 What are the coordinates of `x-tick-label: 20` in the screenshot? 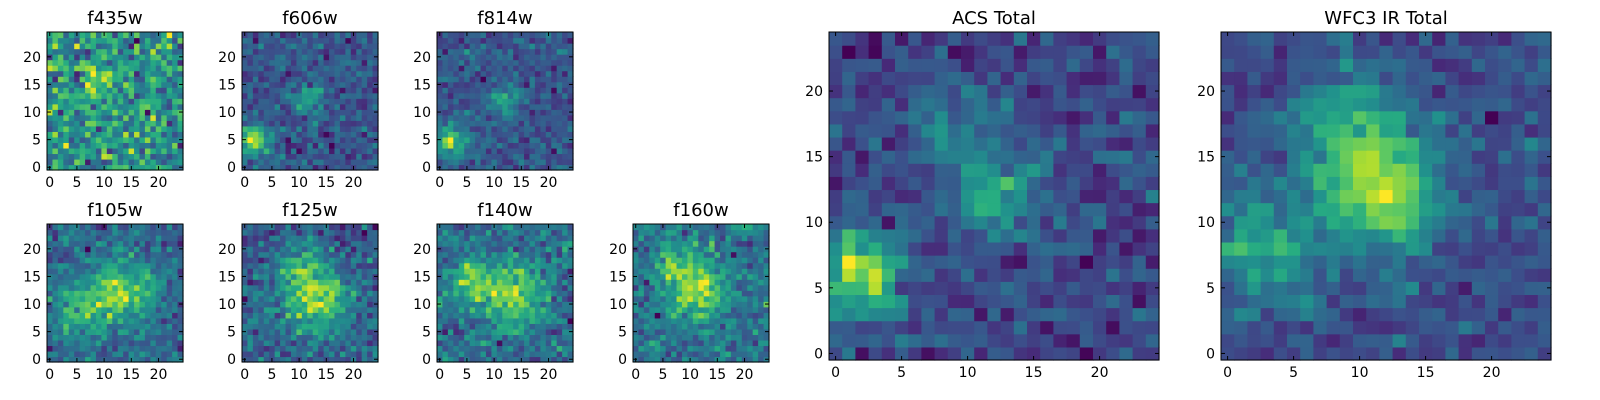 It's located at (549, 183).